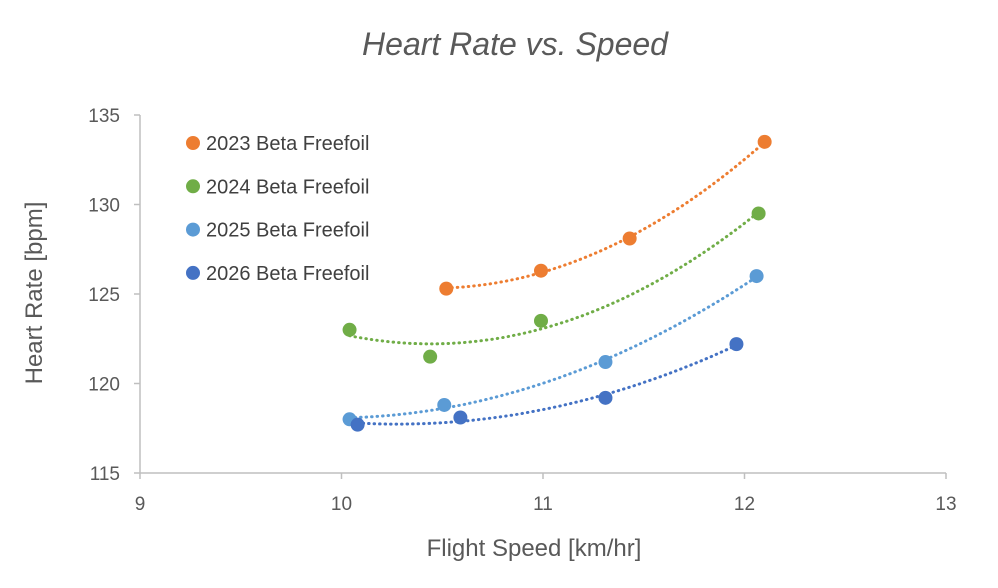 The width and height of the screenshot is (998, 588). Describe the element at coordinates (104, 116) in the screenshot. I see `y-tick-label: 135` at that location.